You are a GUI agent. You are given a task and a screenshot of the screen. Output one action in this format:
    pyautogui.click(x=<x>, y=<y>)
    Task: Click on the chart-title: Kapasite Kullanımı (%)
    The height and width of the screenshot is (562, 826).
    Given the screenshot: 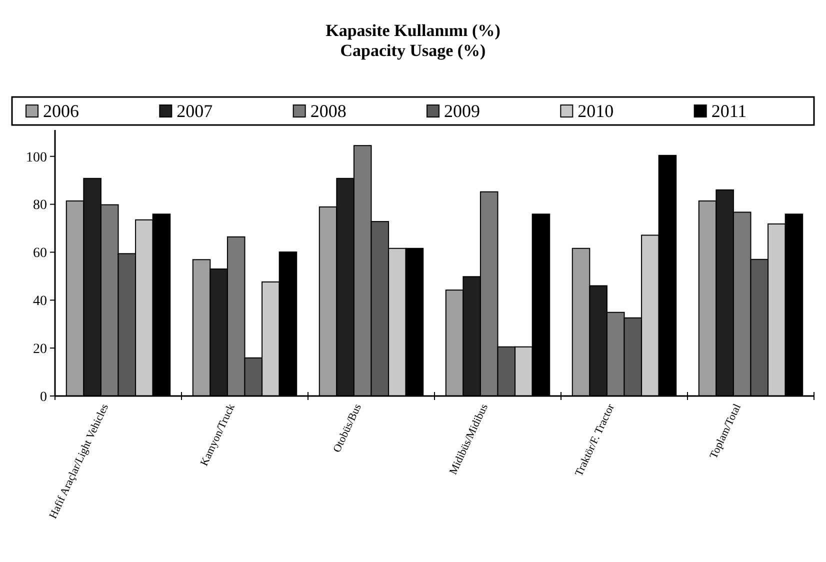 What is the action you would take?
    pyautogui.click(x=413, y=30)
    